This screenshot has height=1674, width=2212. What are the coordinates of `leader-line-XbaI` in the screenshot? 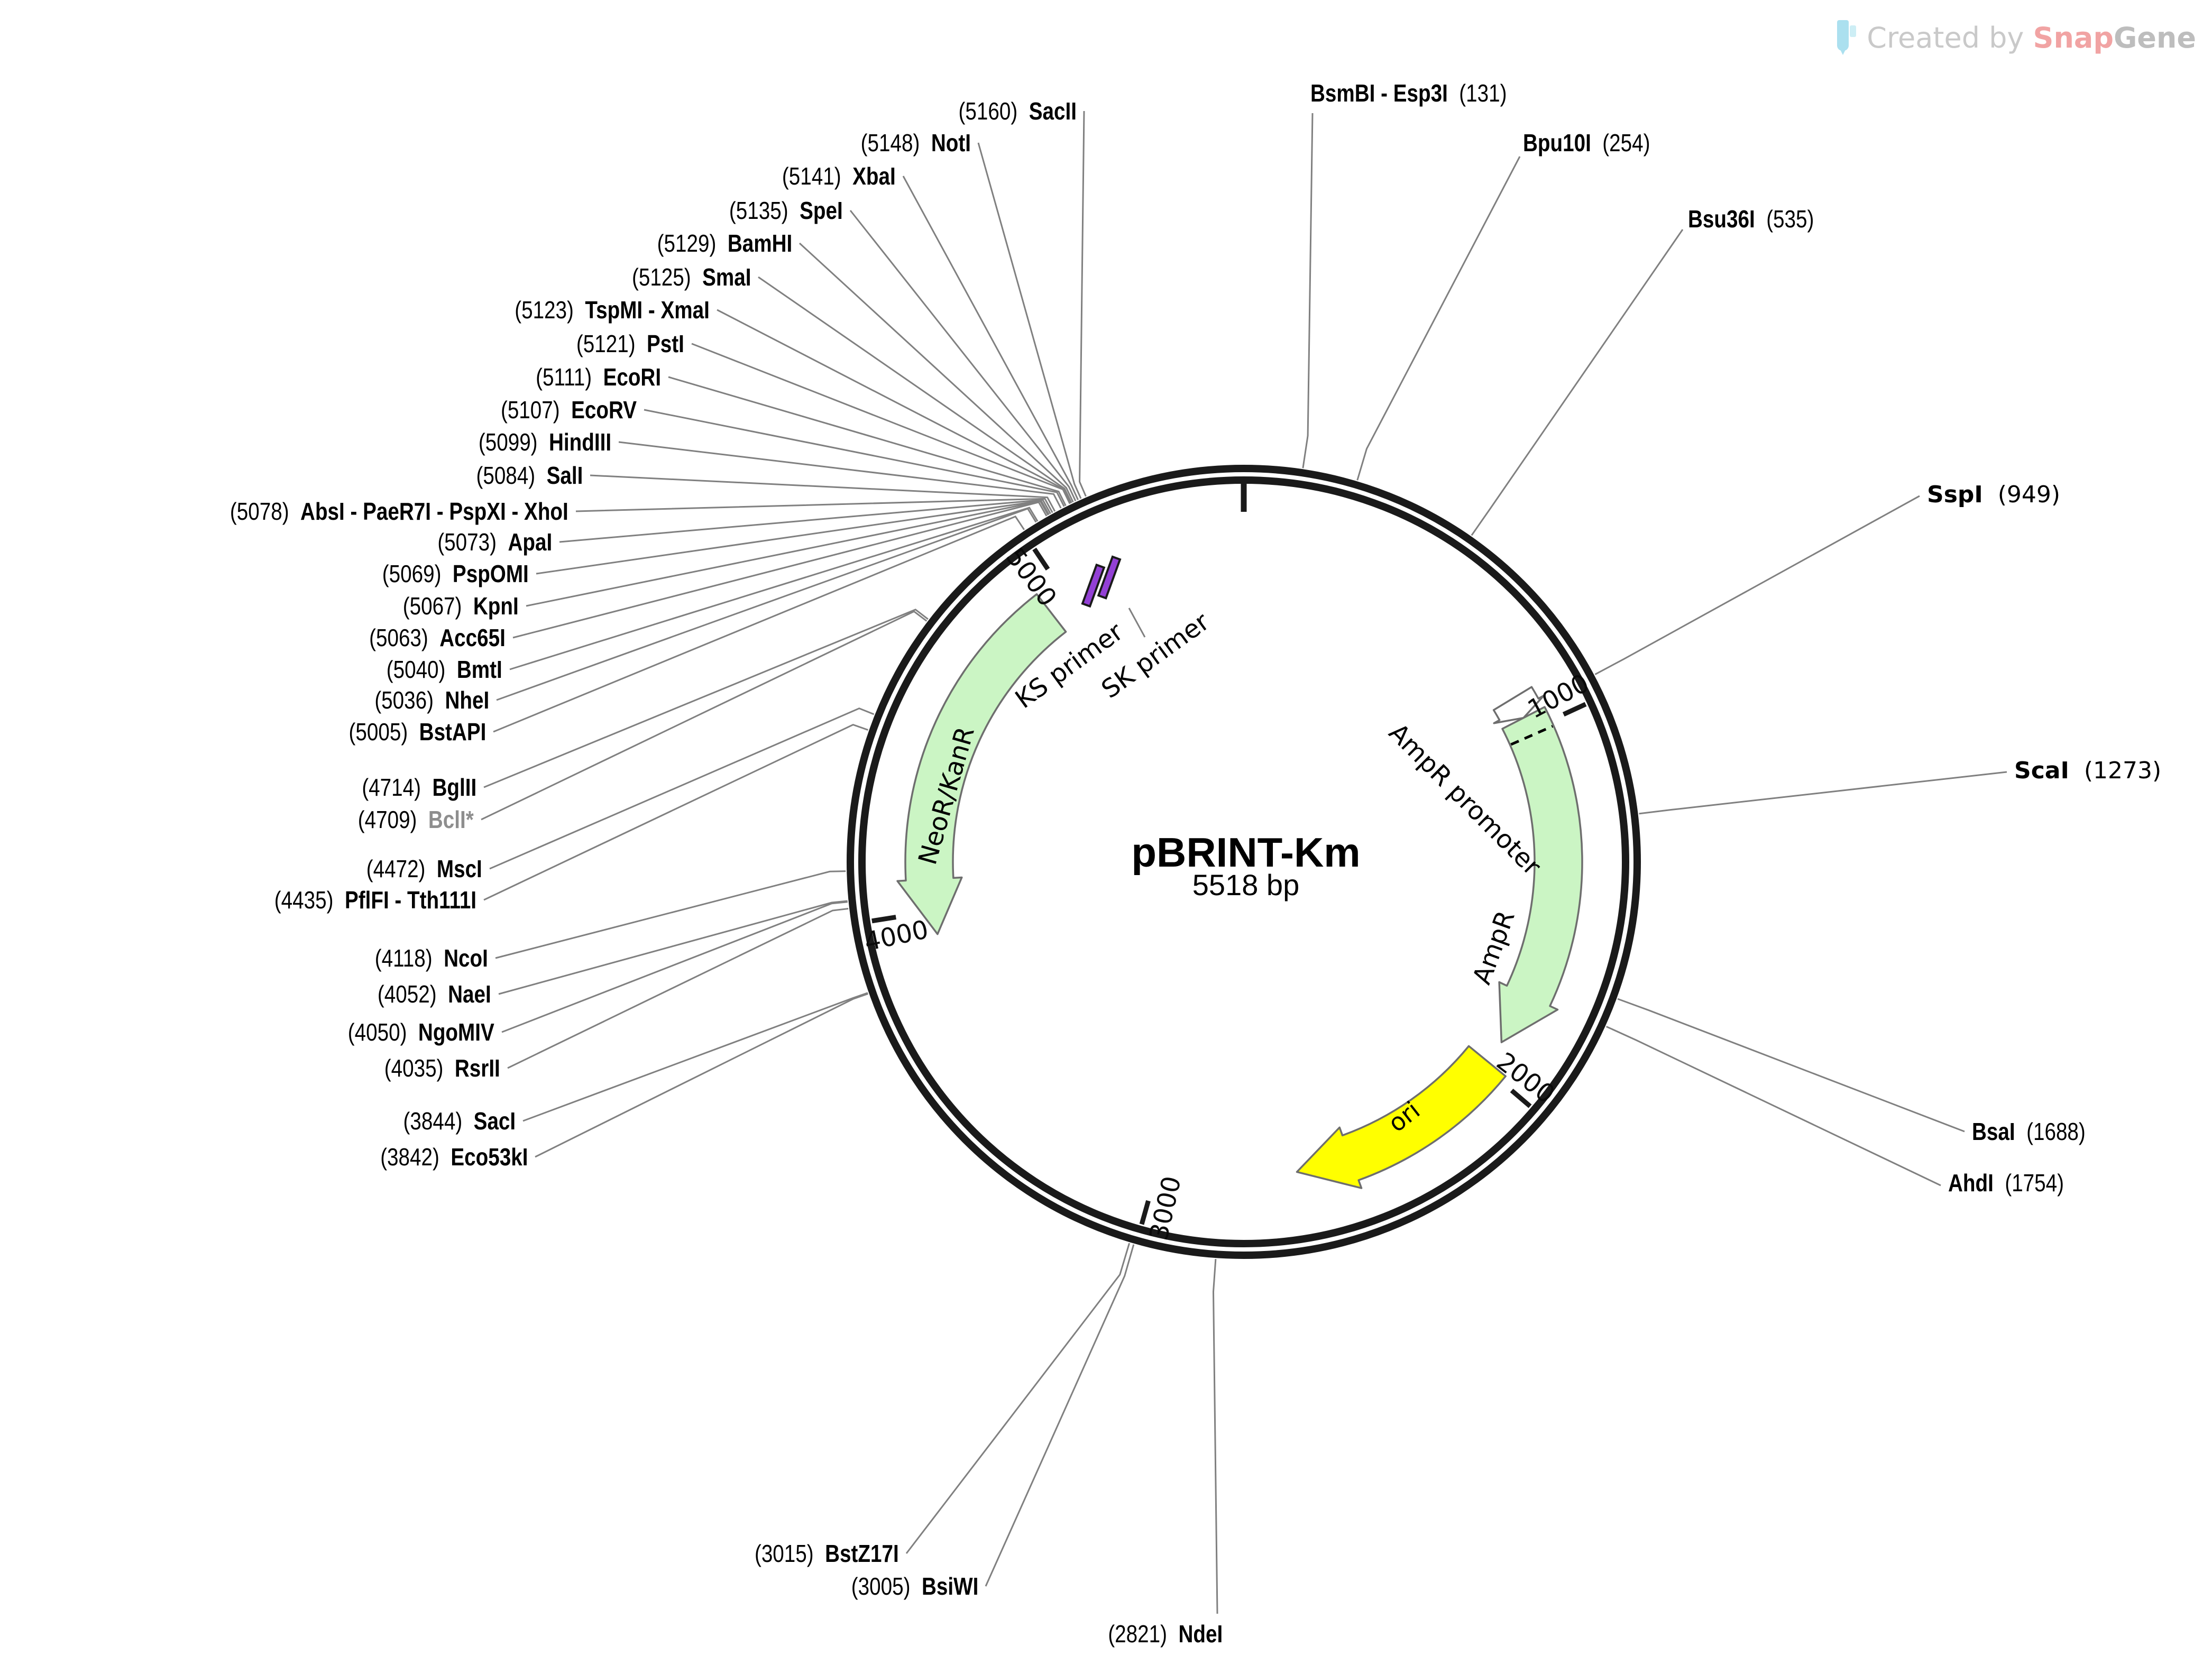 It's located at (990, 338).